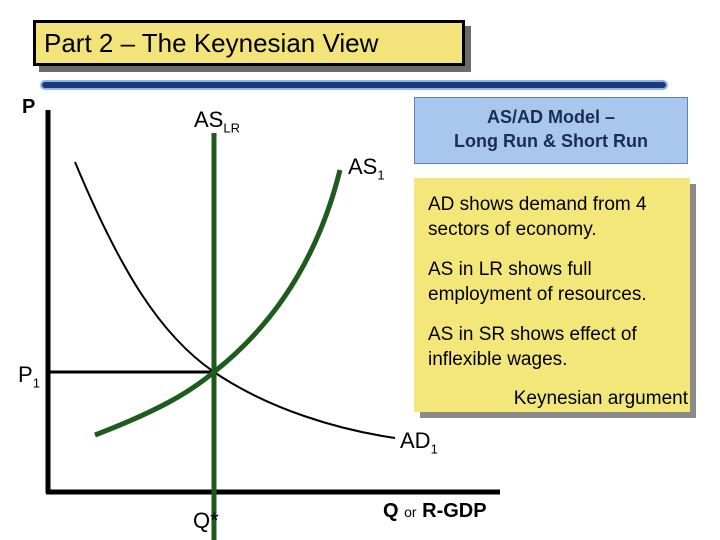  Describe the element at coordinates (354, 85) in the screenshot. I see `title-divider` at that location.